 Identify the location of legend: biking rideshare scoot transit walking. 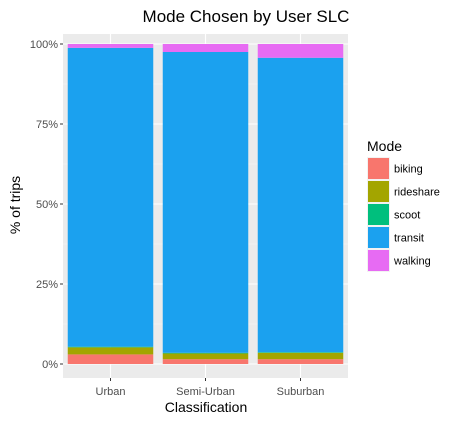
(403, 214).